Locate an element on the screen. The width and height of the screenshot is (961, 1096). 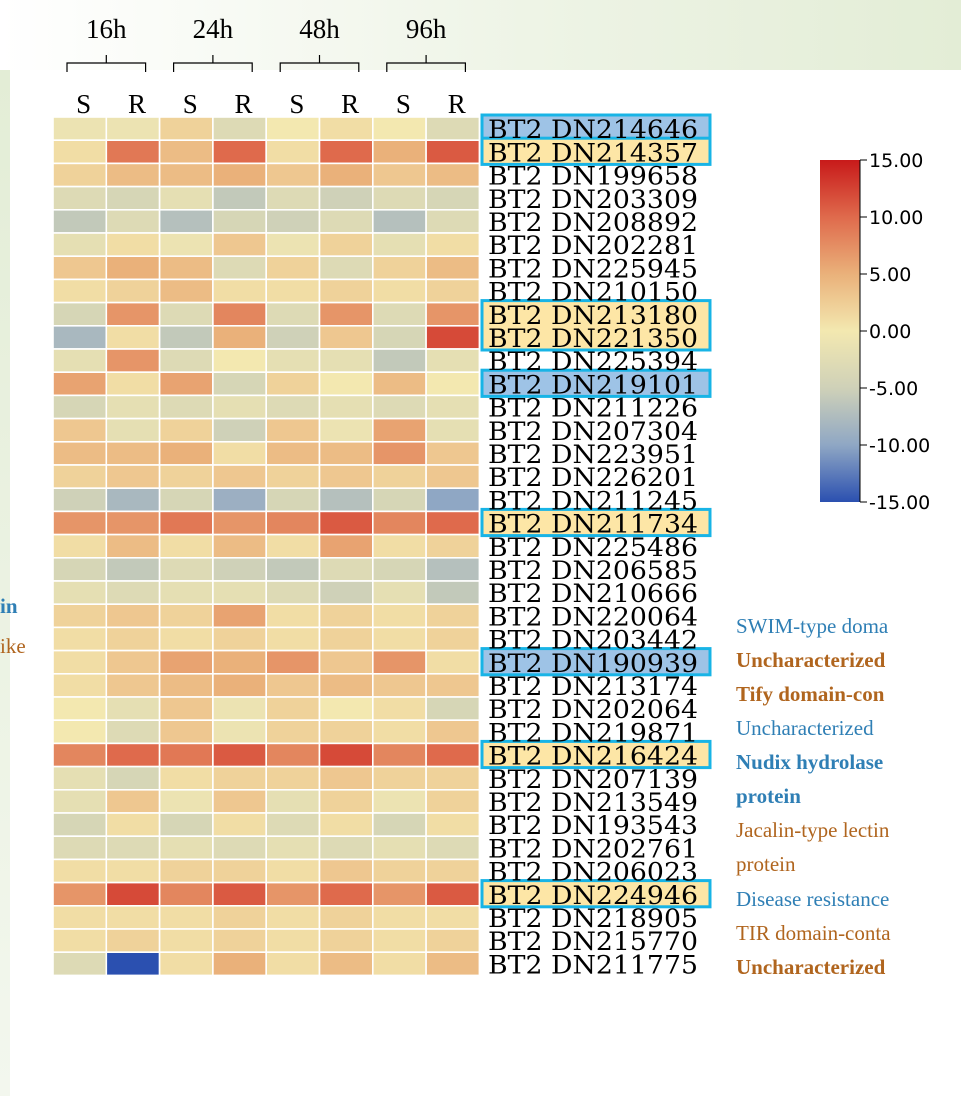
time-point-label: 16h is located at coordinates (106, 29).